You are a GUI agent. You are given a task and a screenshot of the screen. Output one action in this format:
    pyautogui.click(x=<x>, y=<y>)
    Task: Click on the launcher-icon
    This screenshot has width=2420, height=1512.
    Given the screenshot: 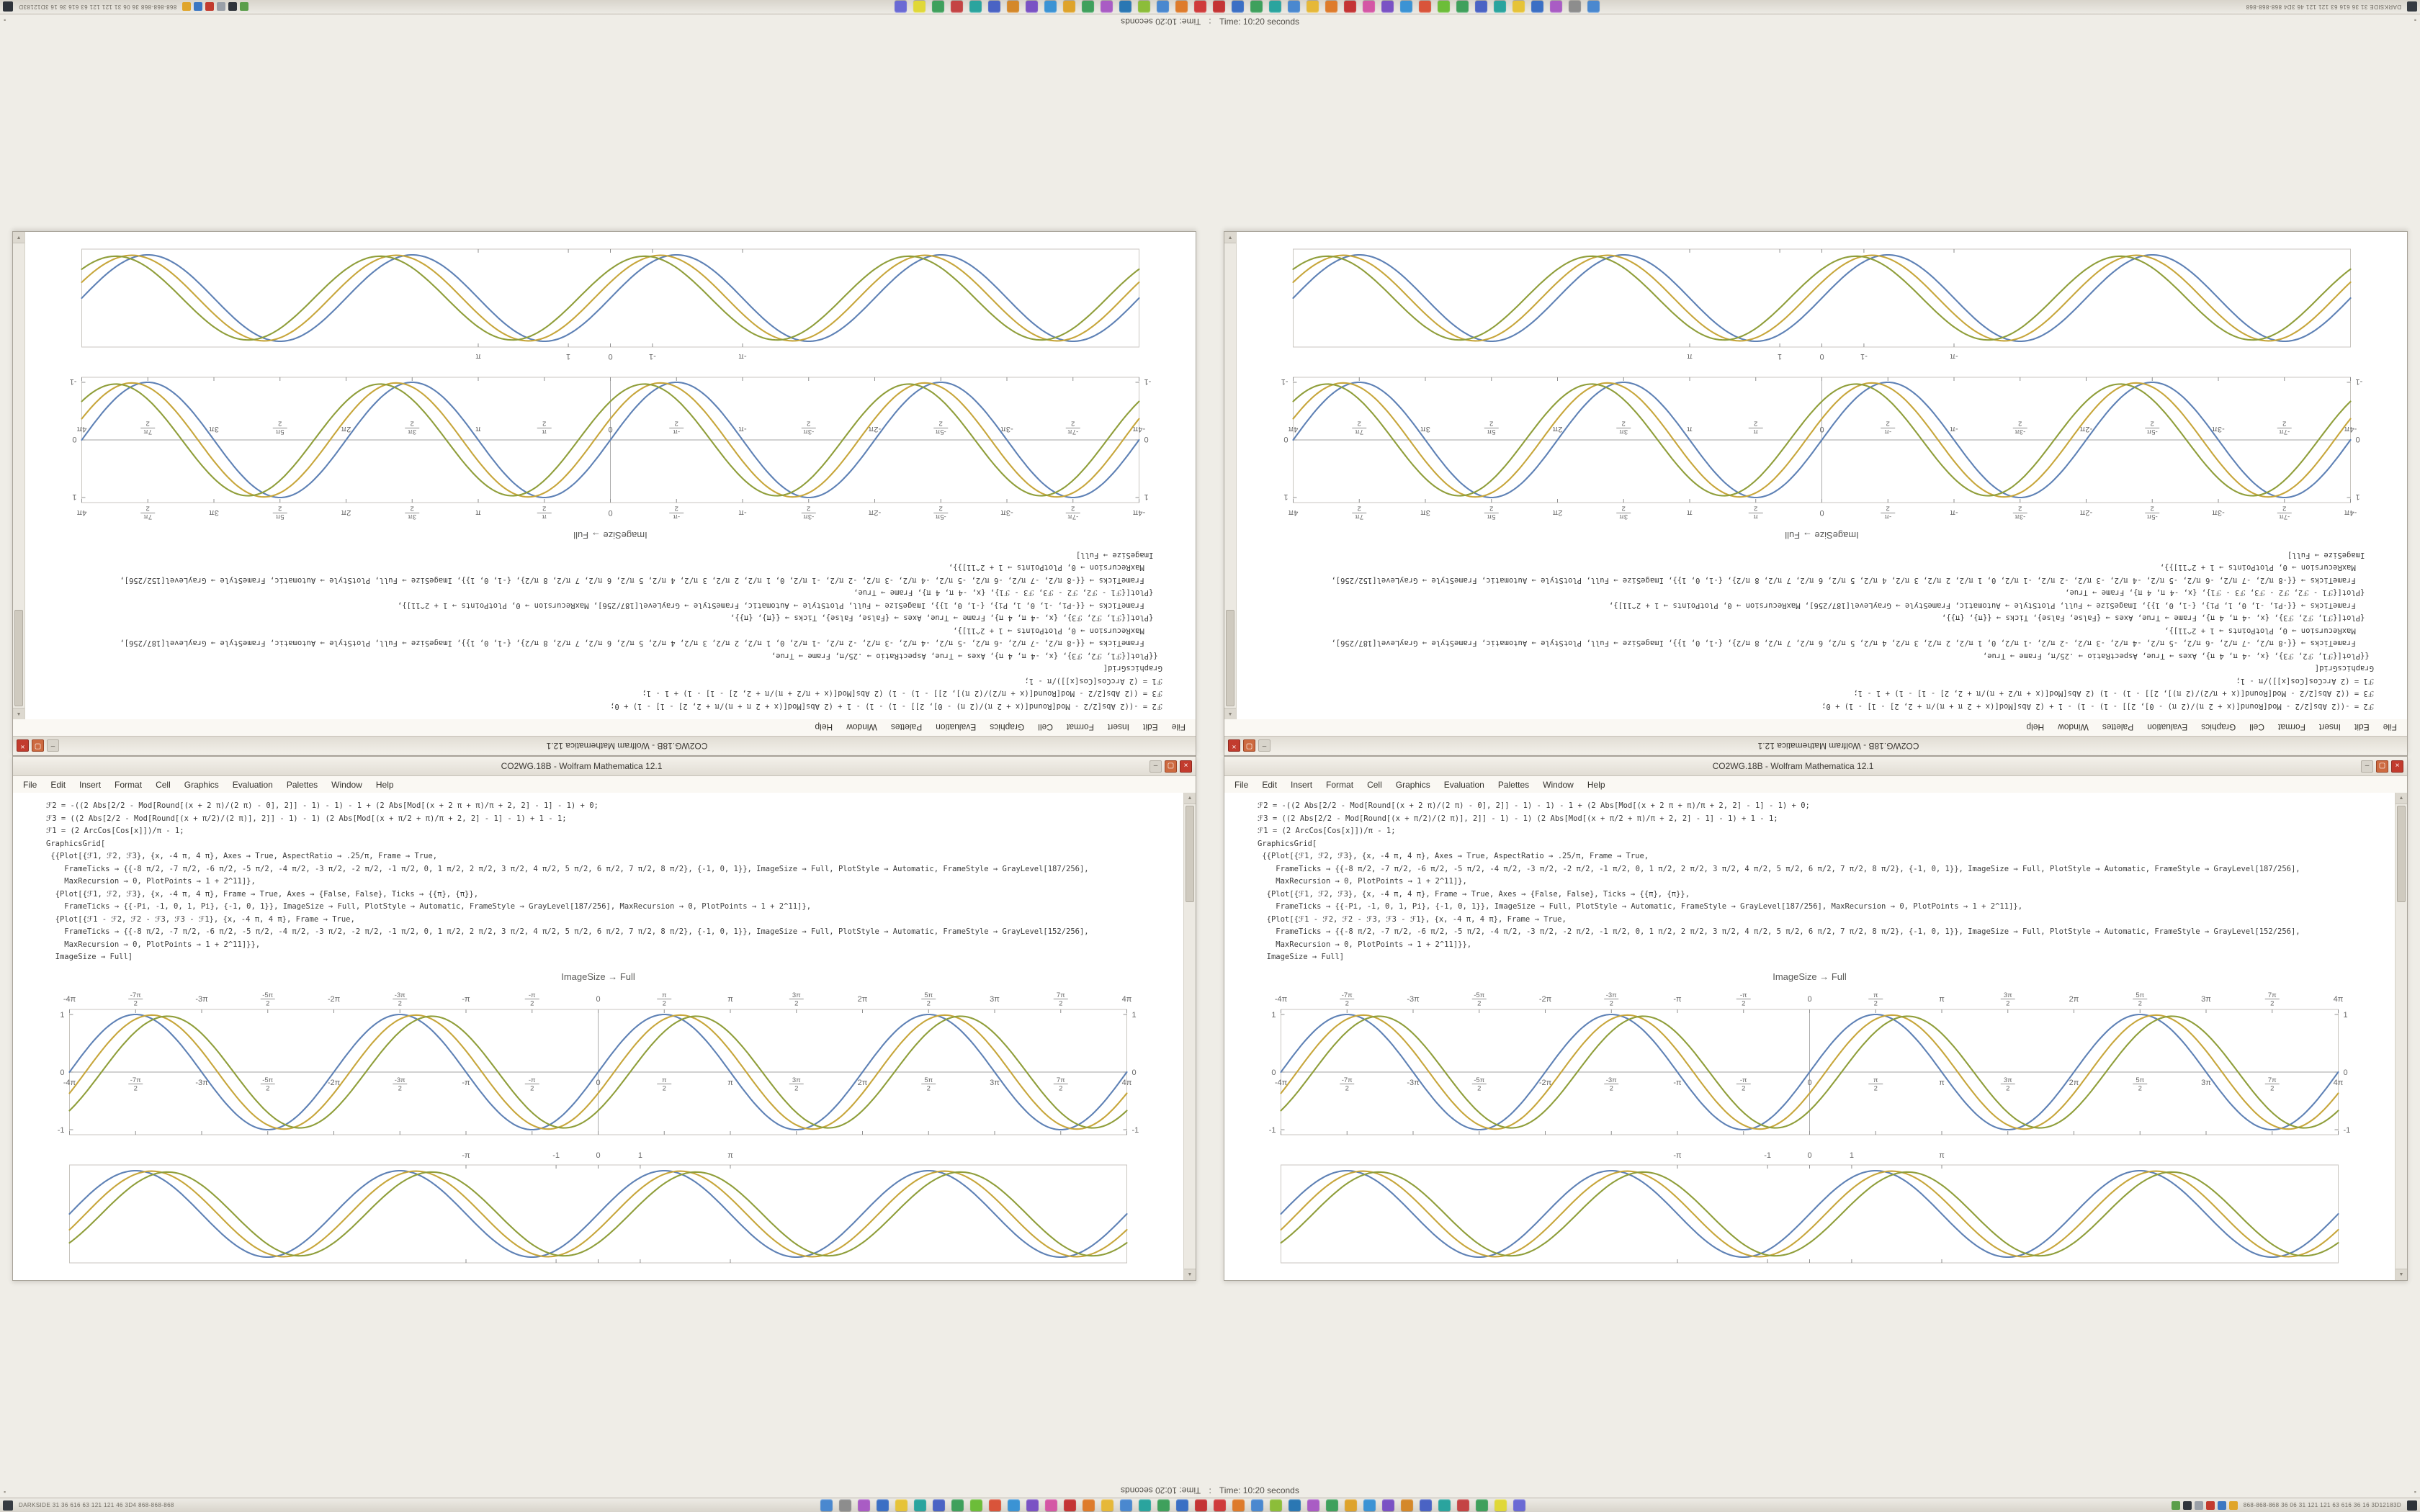 What is the action you would take?
    pyautogui.click(x=2412, y=6)
    